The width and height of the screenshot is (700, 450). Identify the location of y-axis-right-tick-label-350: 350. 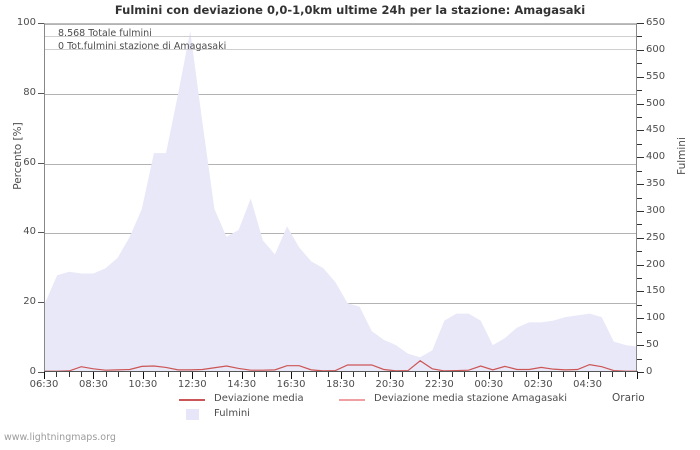
(656, 184).